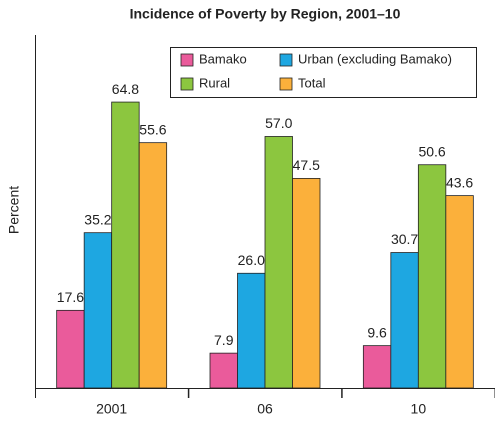 The height and width of the screenshot is (423, 495). What do you see at coordinates (251, 260) in the screenshot?
I see `value-label: 26.0` at bounding box center [251, 260].